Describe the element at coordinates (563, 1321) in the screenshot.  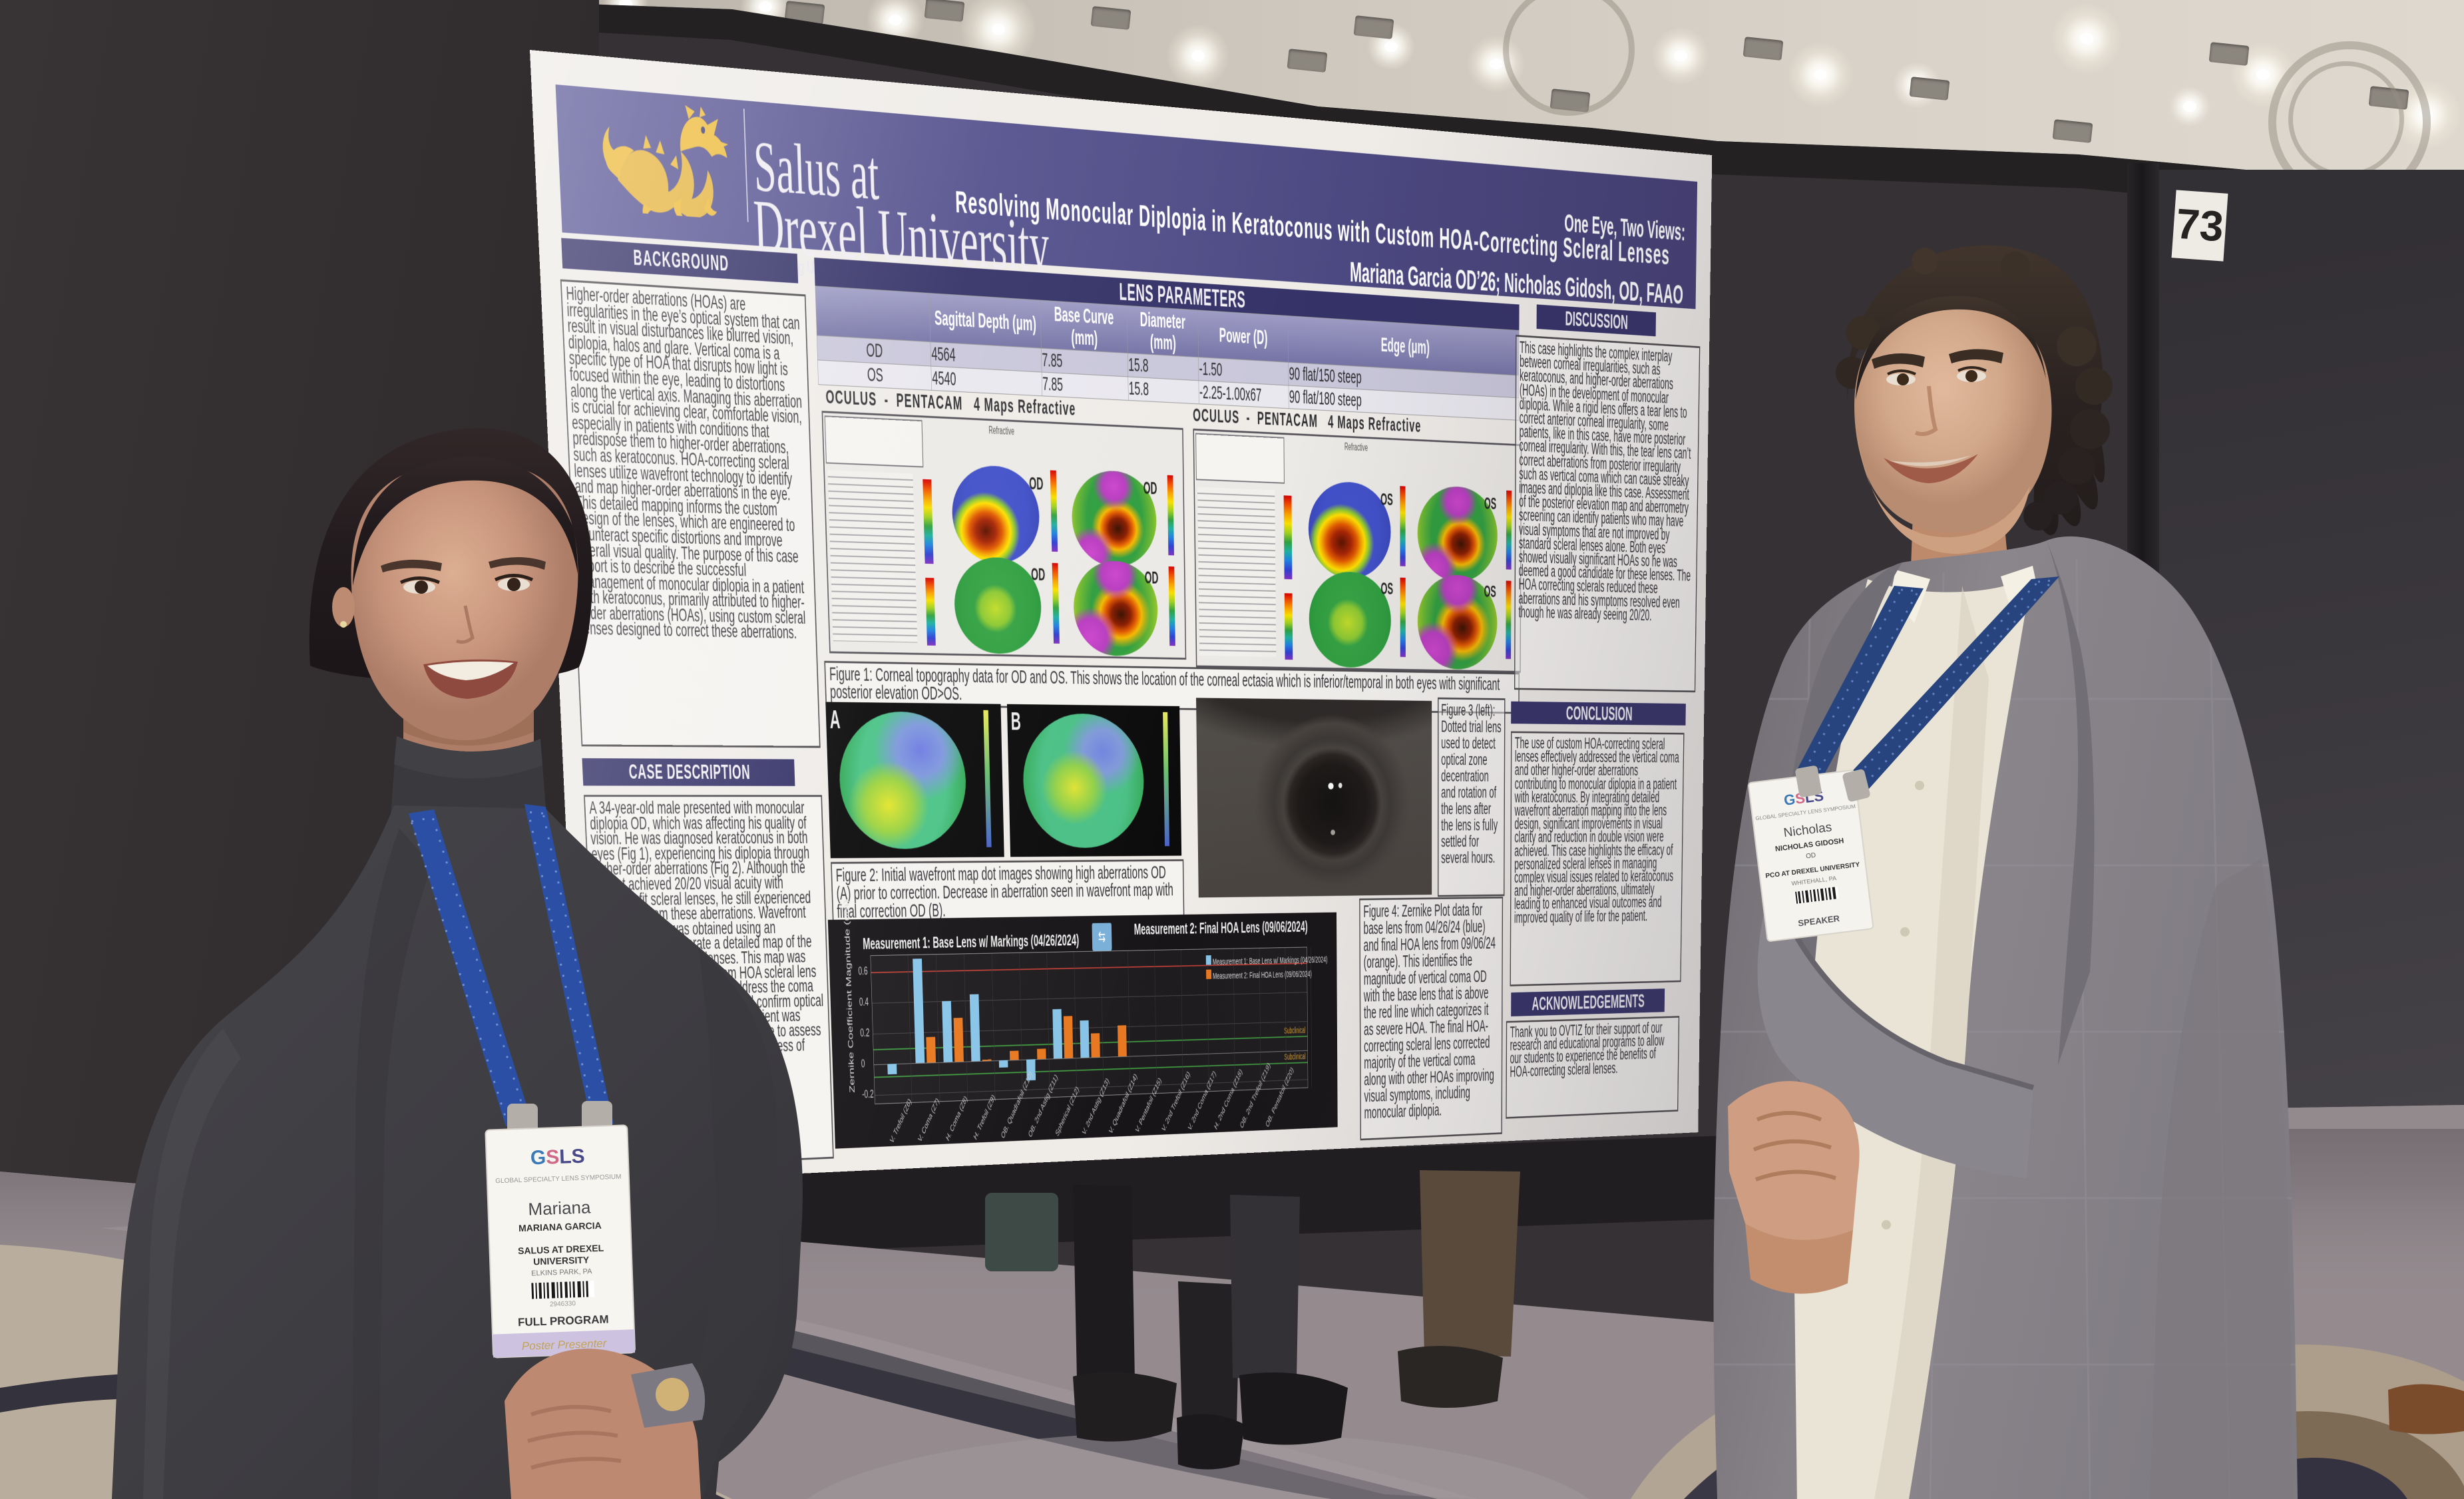
I see `svg-text: FULL PROGRAM` at that location.